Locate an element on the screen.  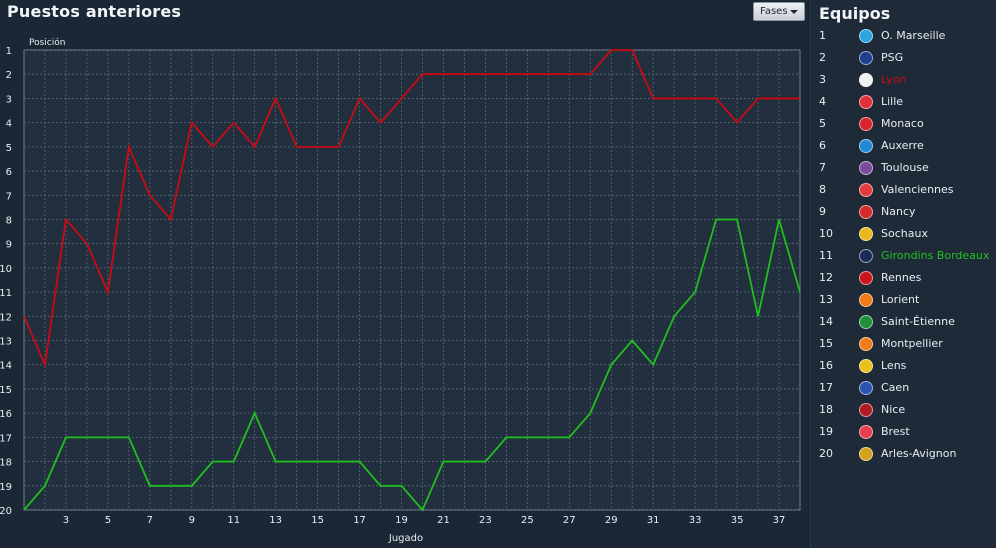
lens-badge-icon is located at coordinates (866, 366).